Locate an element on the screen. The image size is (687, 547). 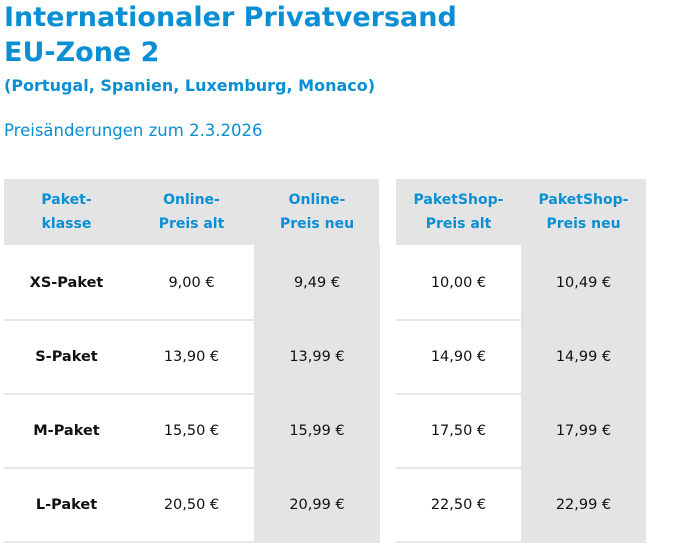
table-cell: 17,99 € is located at coordinates (583, 431).